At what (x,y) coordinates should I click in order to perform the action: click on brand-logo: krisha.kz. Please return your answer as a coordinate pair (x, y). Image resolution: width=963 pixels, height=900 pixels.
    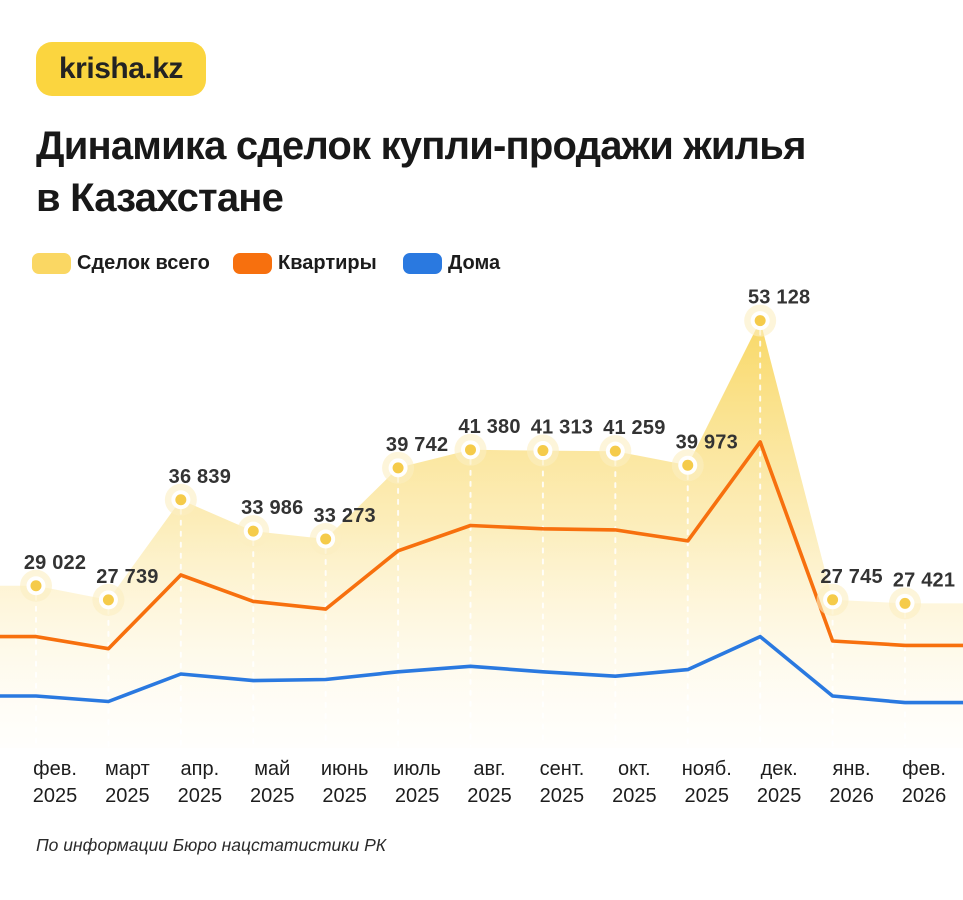
    Looking at the image, I should click on (121, 69).